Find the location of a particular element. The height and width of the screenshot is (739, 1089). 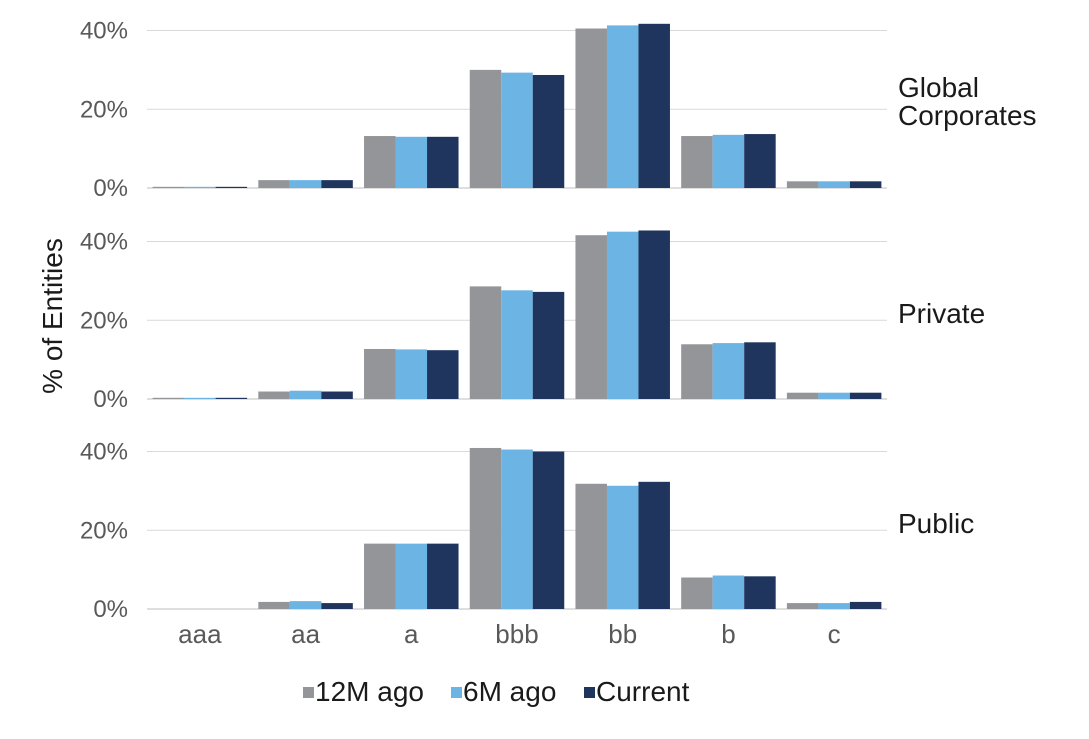

legend-label: 6M ago is located at coordinates (509, 691).